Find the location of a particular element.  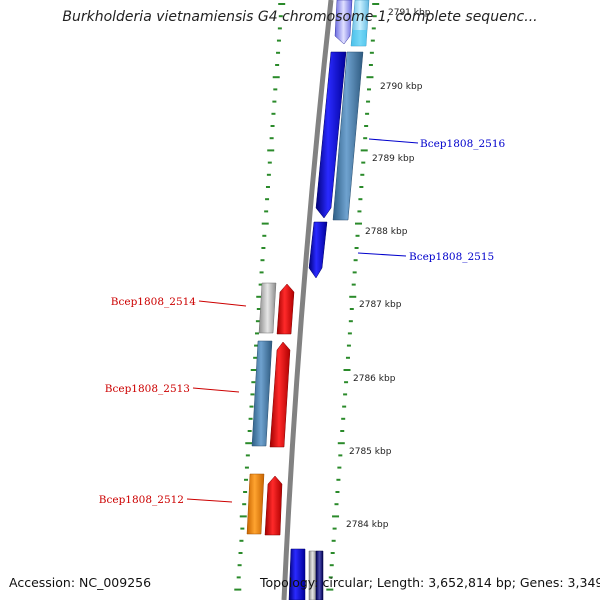

gene-bcep1808-2515-feature is located at coordinates (318, 250).